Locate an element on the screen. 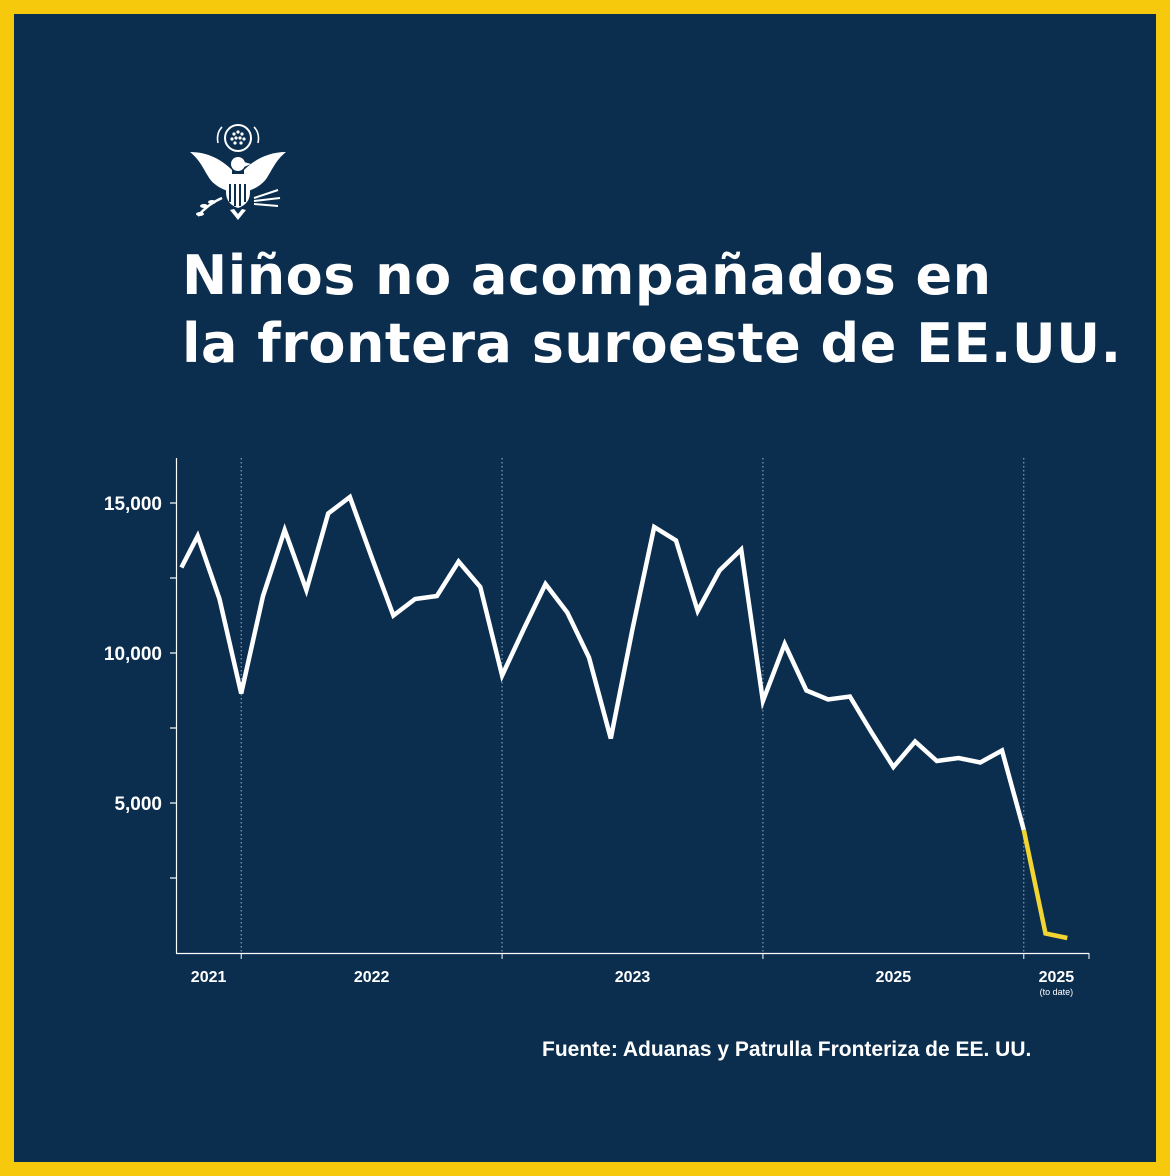 The image size is (1170, 1176). title-line-2: la frontera suroeste de EE.UU. is located at coordinates (652, 343).